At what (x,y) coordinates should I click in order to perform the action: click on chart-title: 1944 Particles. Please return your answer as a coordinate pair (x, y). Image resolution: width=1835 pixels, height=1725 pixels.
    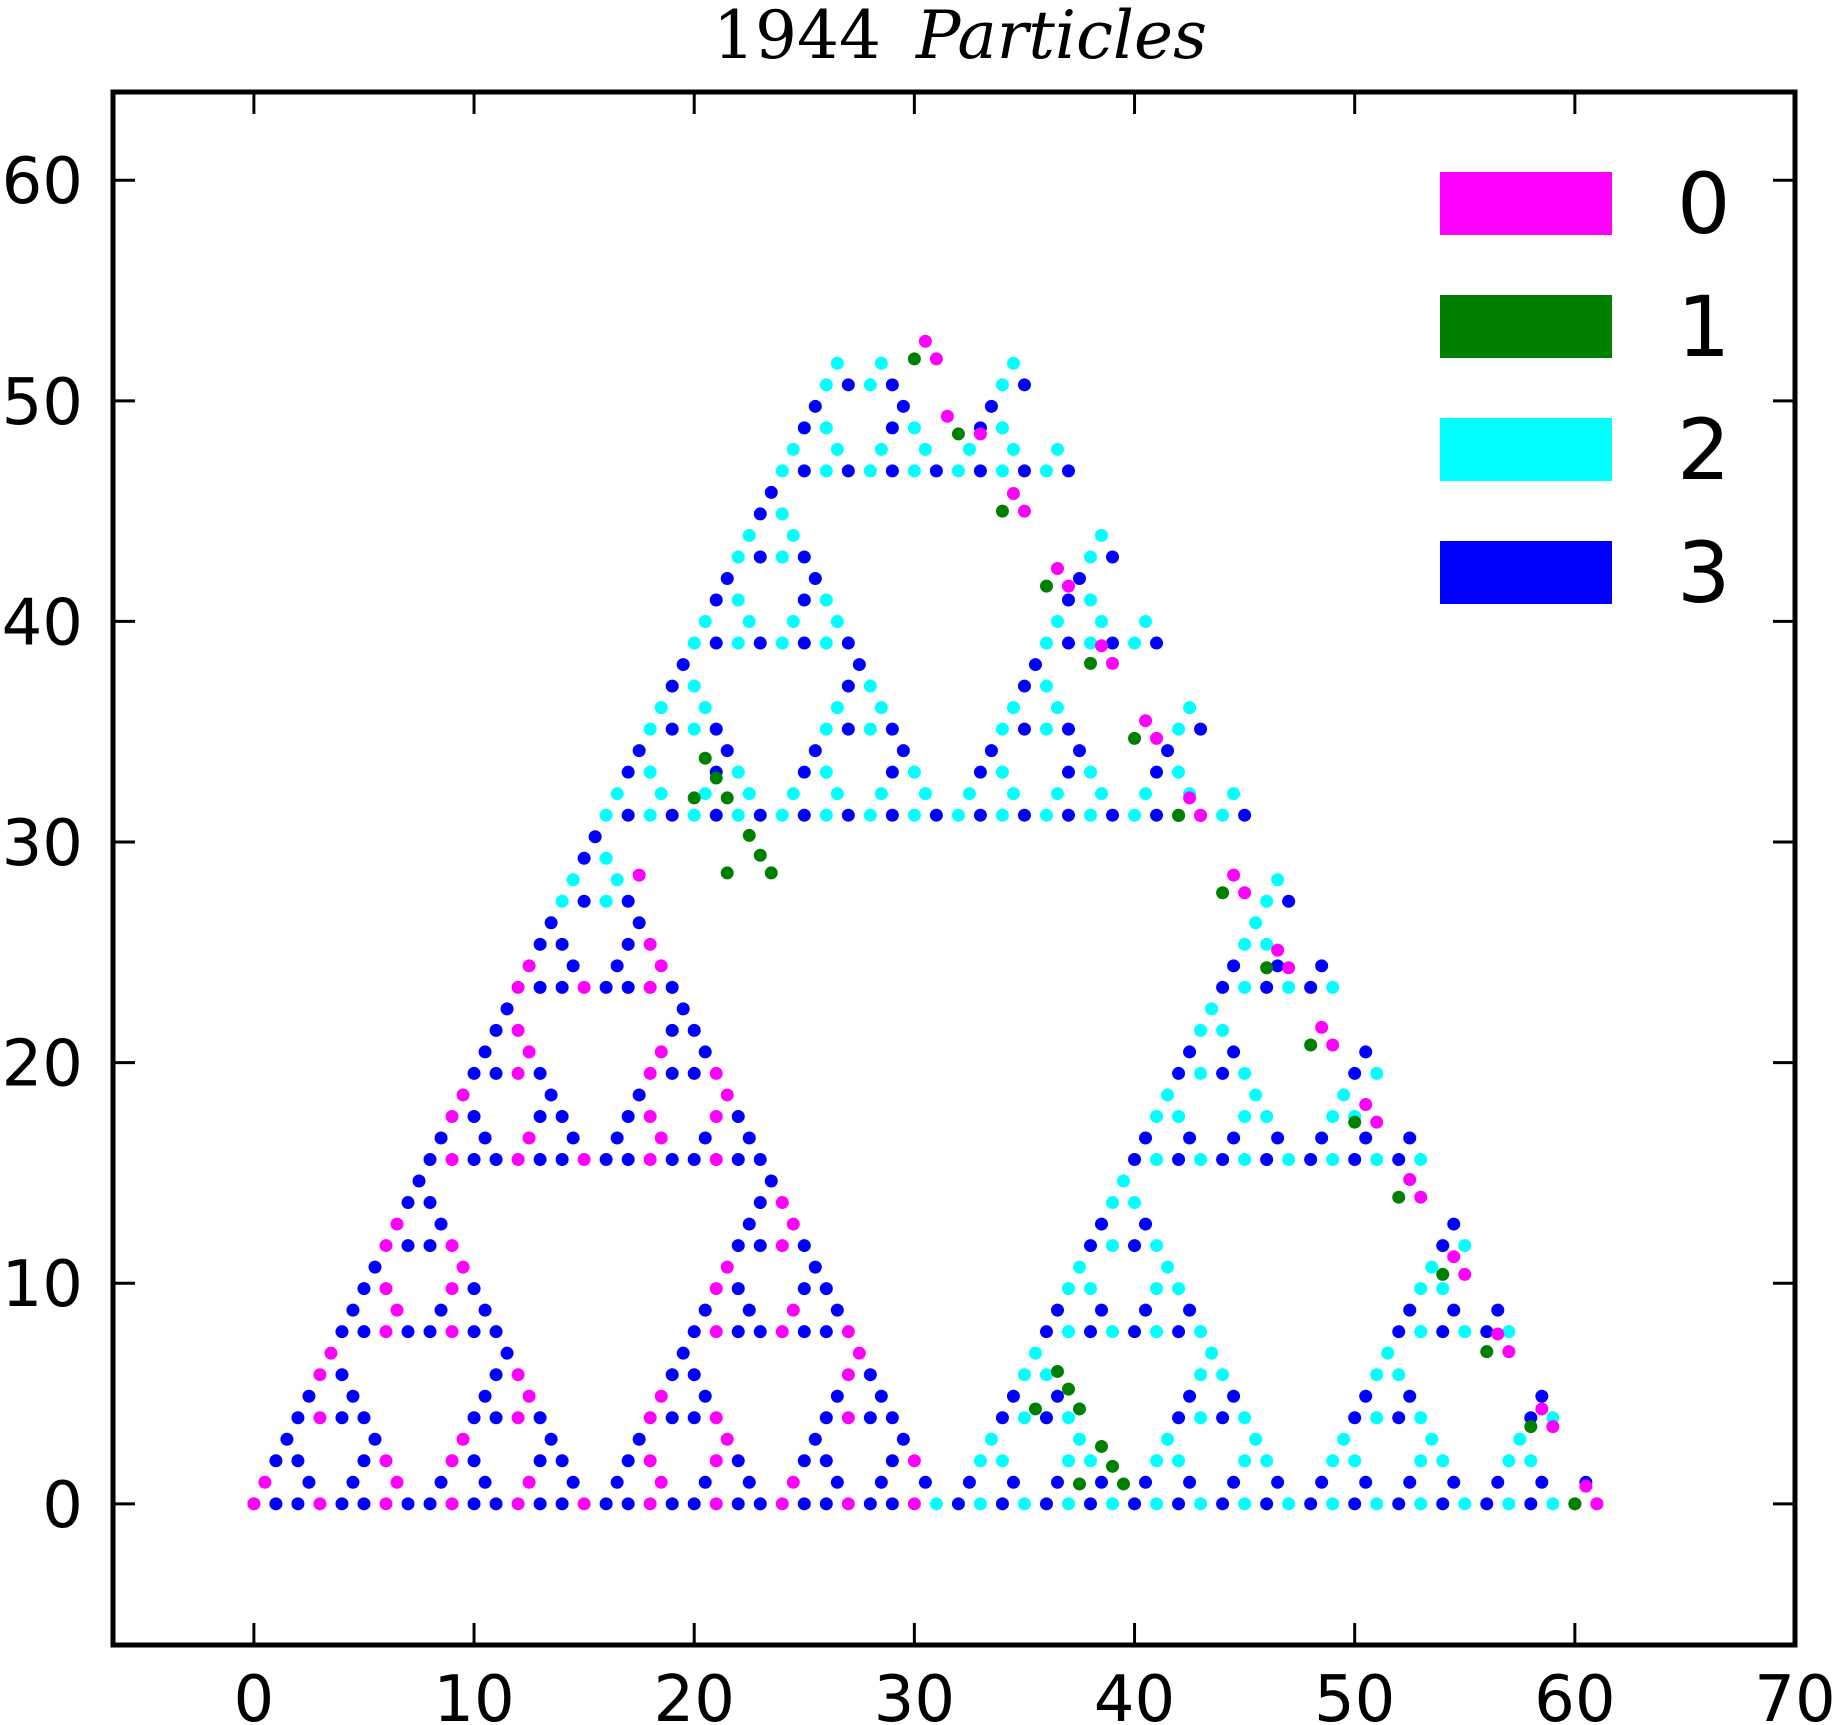
    Looking at the image, I should click on (960, 37).